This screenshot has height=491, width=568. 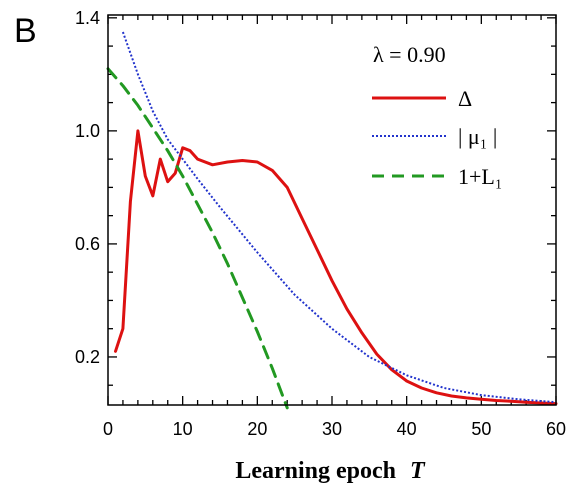 What do you see at coordinates (465, 98) in the screenshot?
I see `legend-label-delta: Δ` at bounding box center [465, 98].